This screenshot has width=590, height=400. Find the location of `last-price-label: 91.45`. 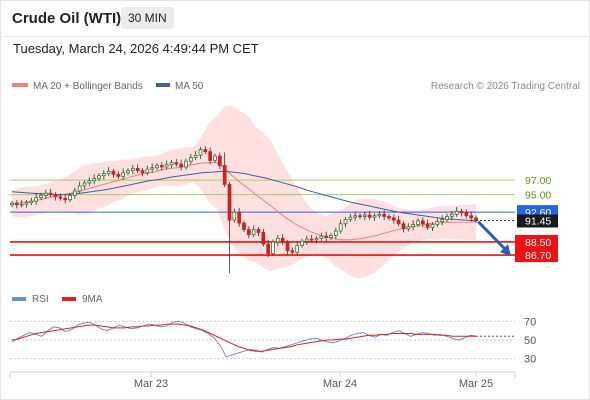

last-price-label: 91.45 is located at coordinates (538, 221).